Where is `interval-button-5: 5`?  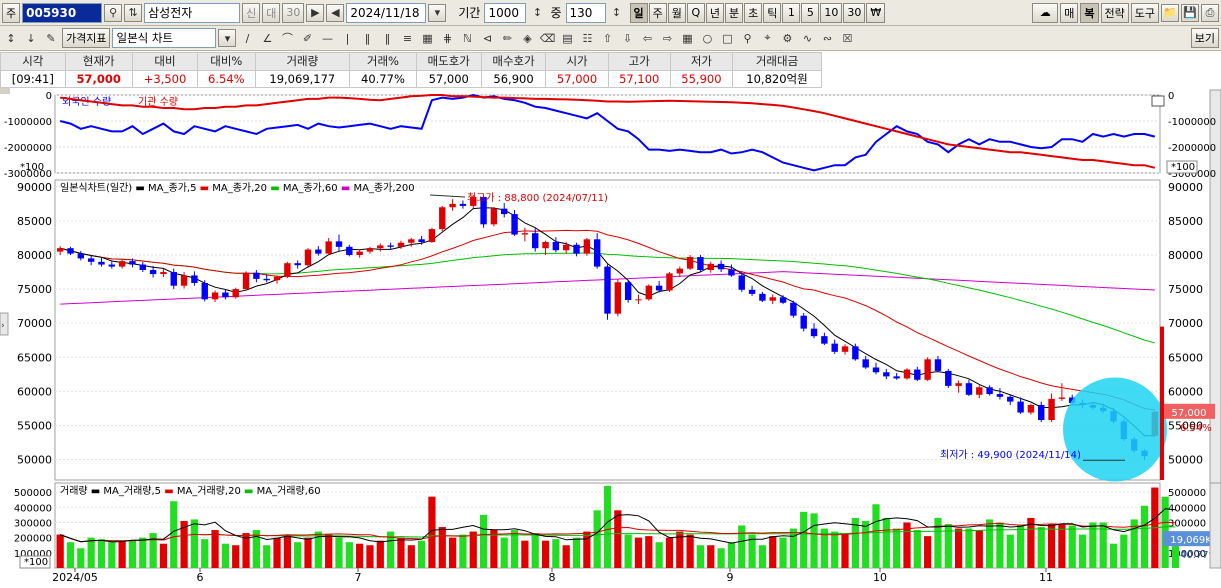 interval-button-5: 5 is located at coordinates (810, 12).